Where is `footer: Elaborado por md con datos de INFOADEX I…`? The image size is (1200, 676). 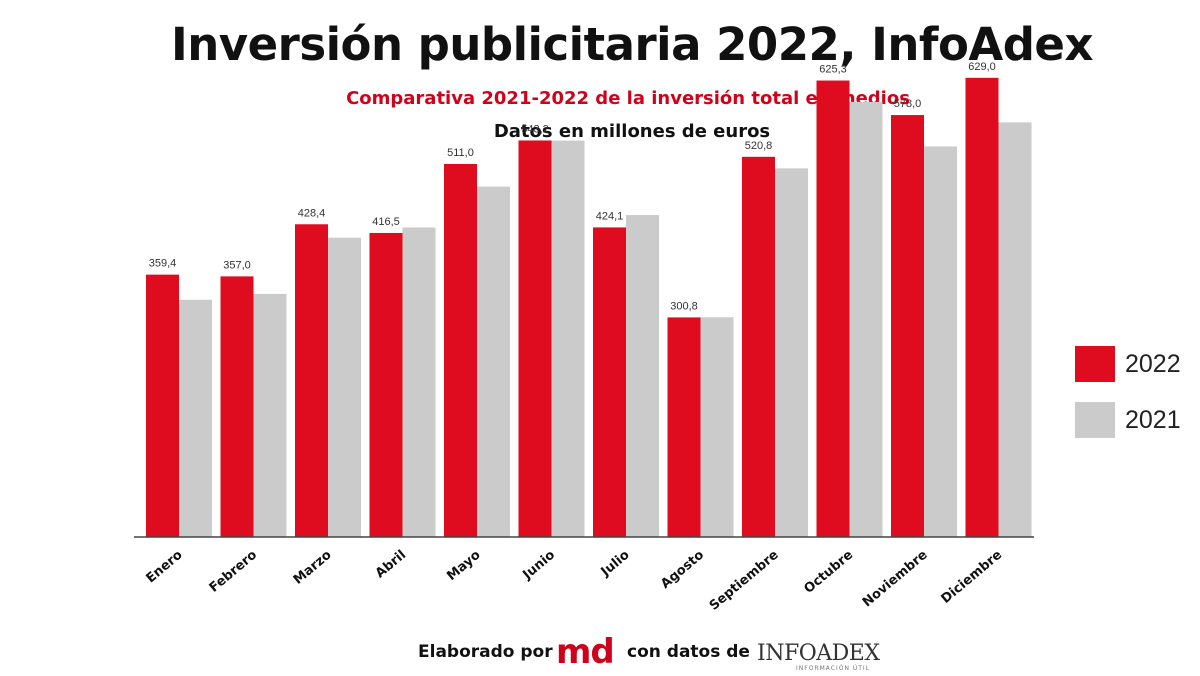
footer: Elaborado por md con datos de INFOADEX I… is located at coordinates (600, 652).